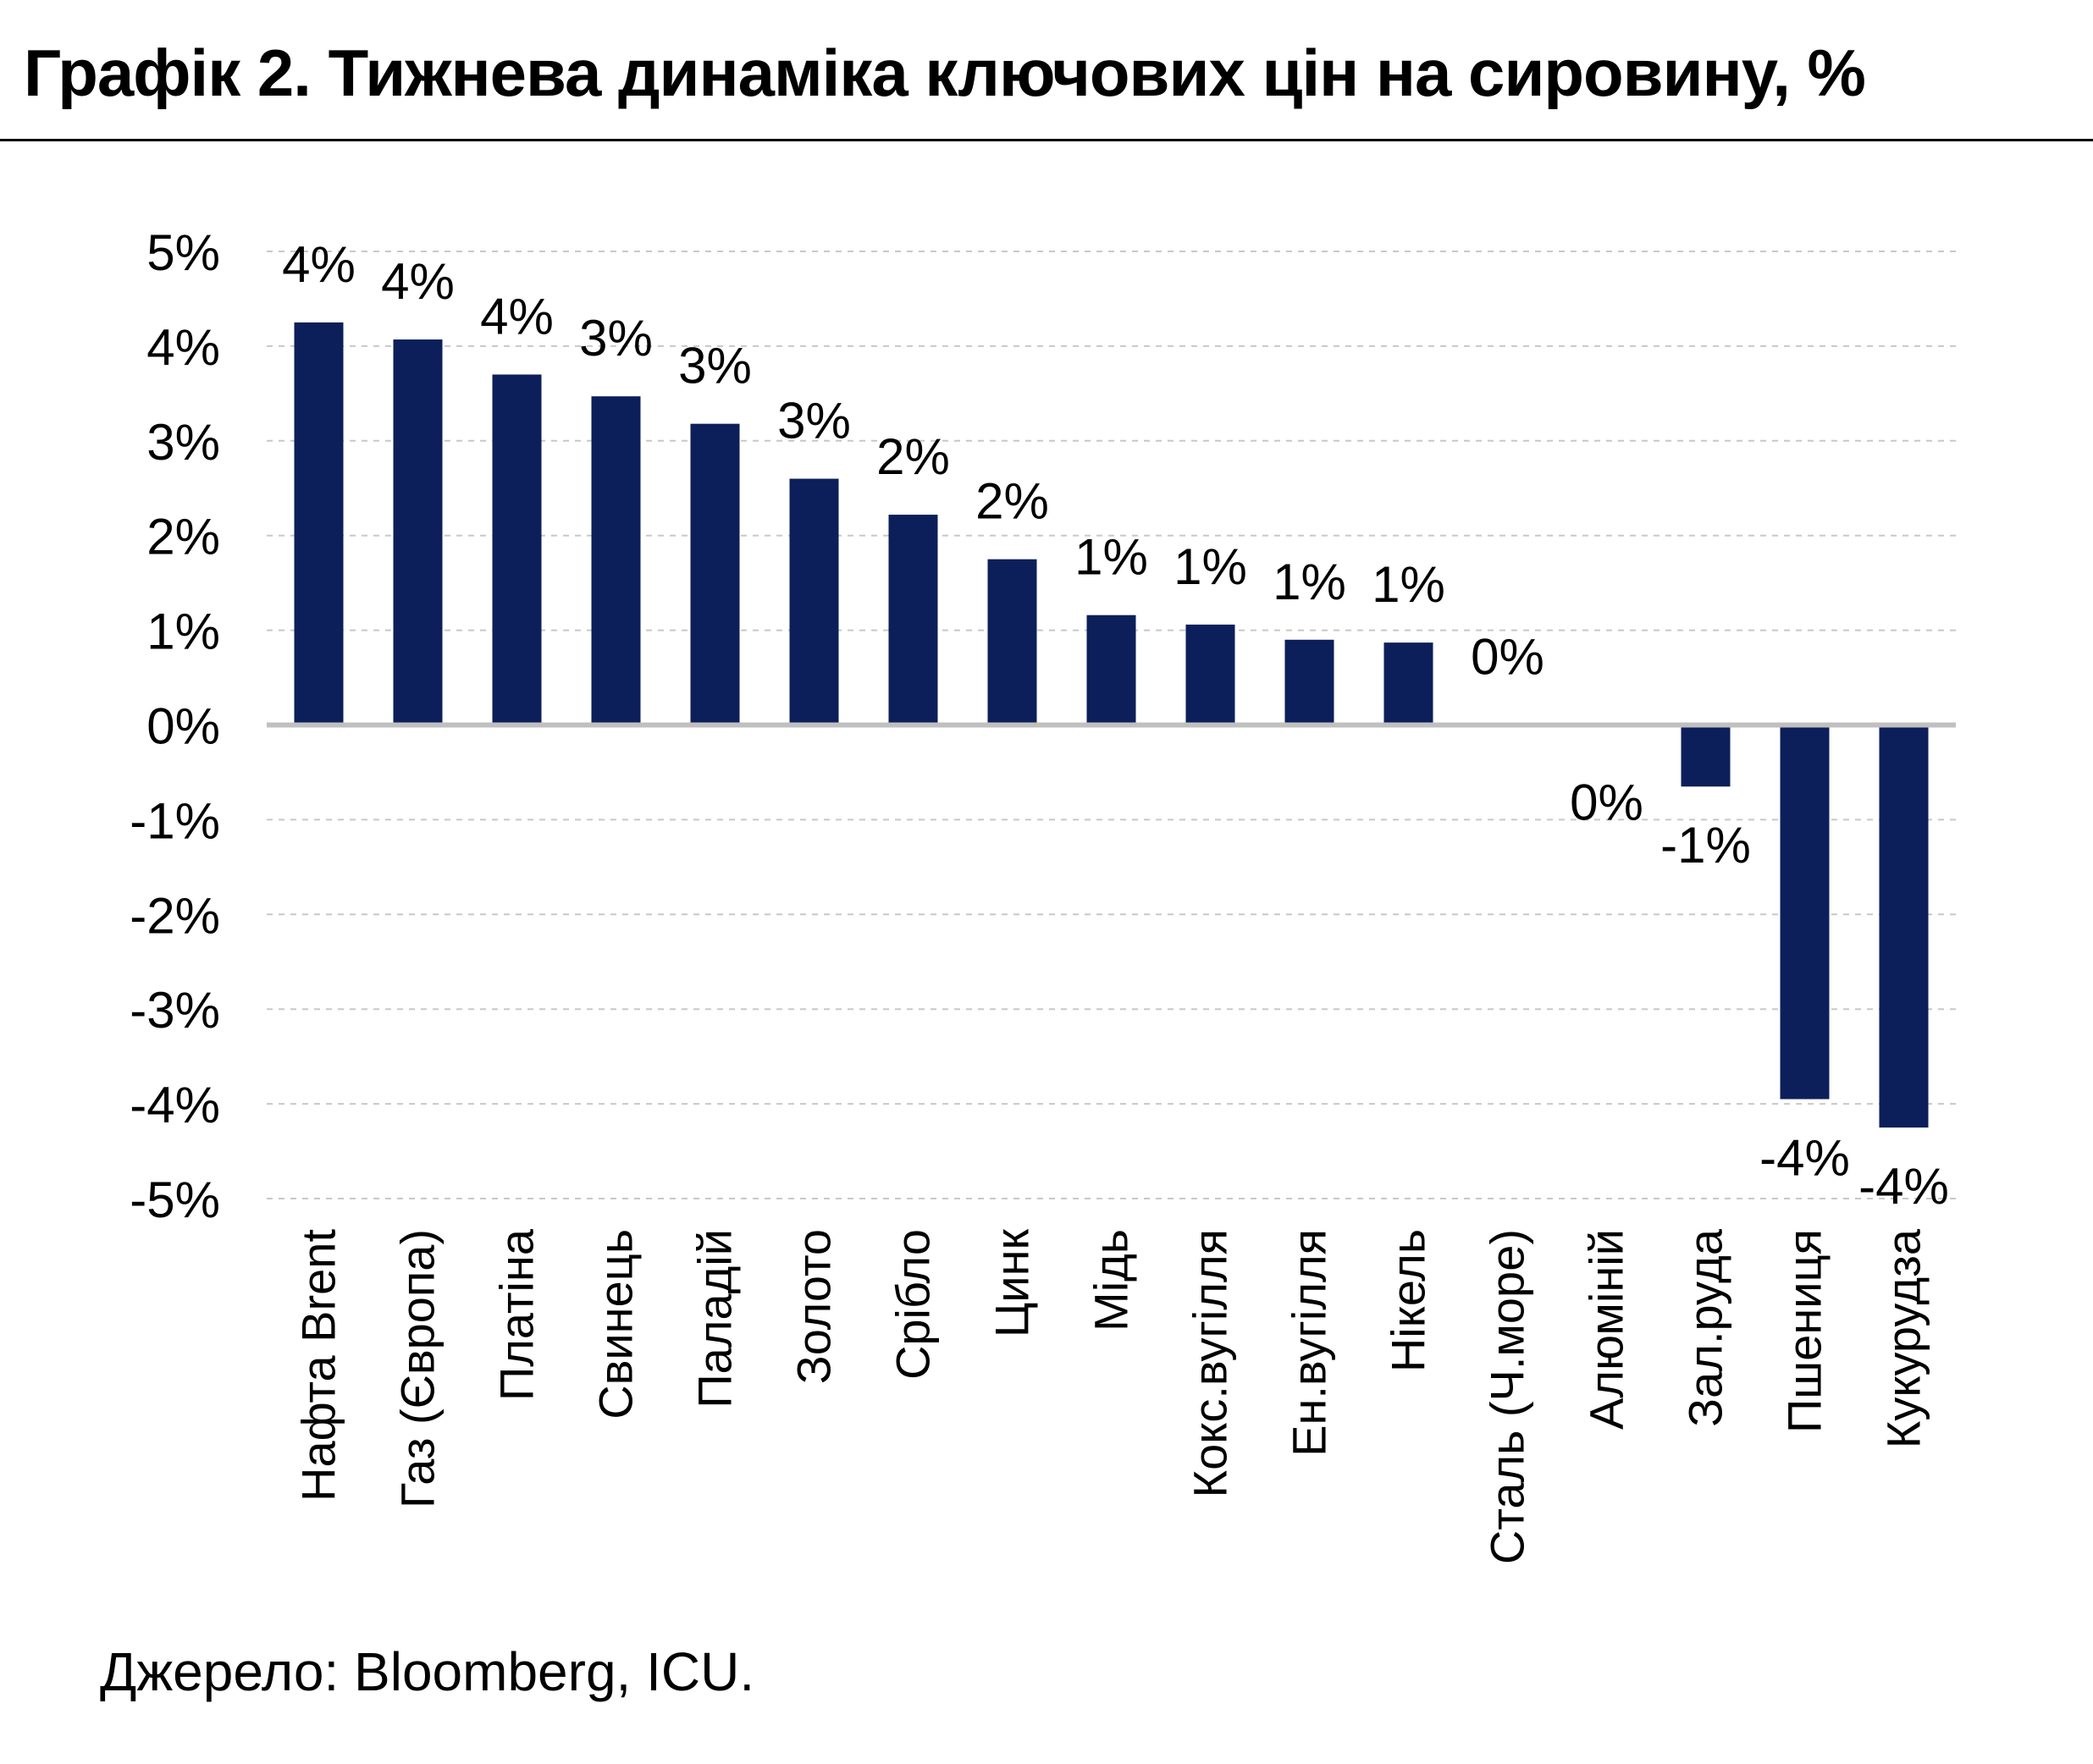 The image size is (2093, 1764). Describe the element at coordinates (517, 1314) in the screenshot. I see `category-label: Платіна` at that location.